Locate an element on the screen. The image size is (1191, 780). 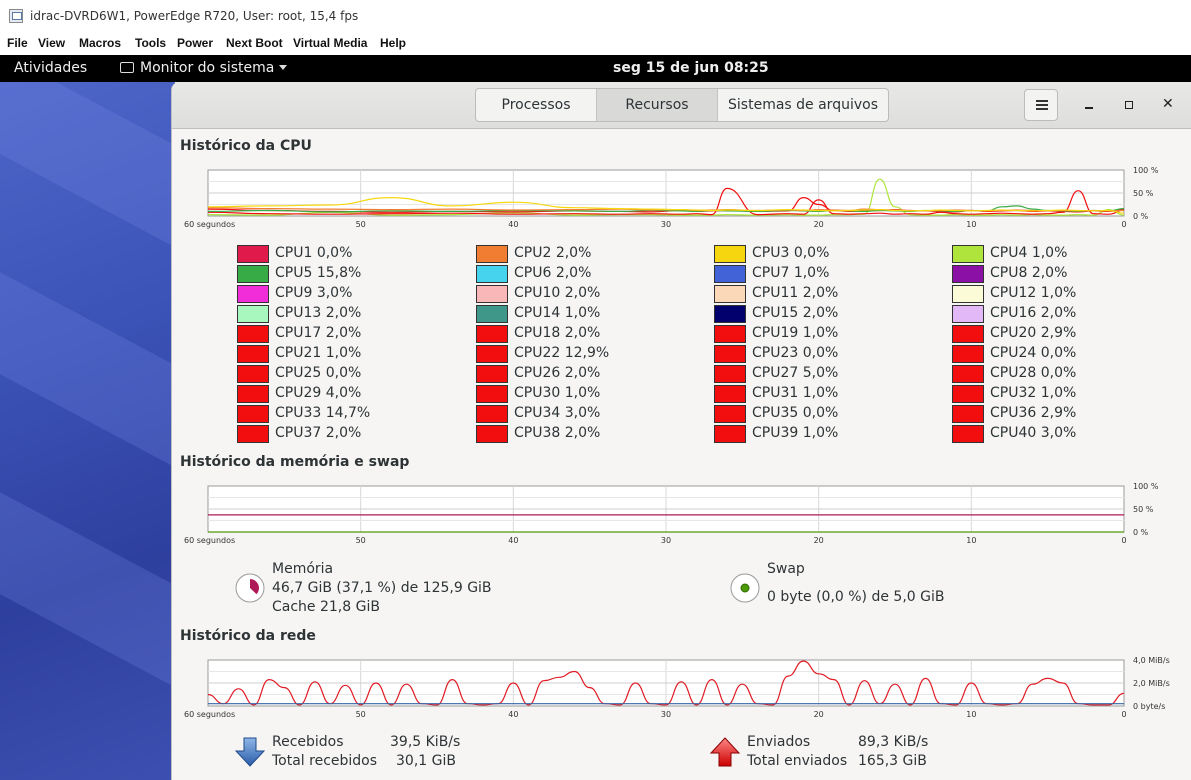
cpu-value: 2,9% is located at coordinates (1056, 333).